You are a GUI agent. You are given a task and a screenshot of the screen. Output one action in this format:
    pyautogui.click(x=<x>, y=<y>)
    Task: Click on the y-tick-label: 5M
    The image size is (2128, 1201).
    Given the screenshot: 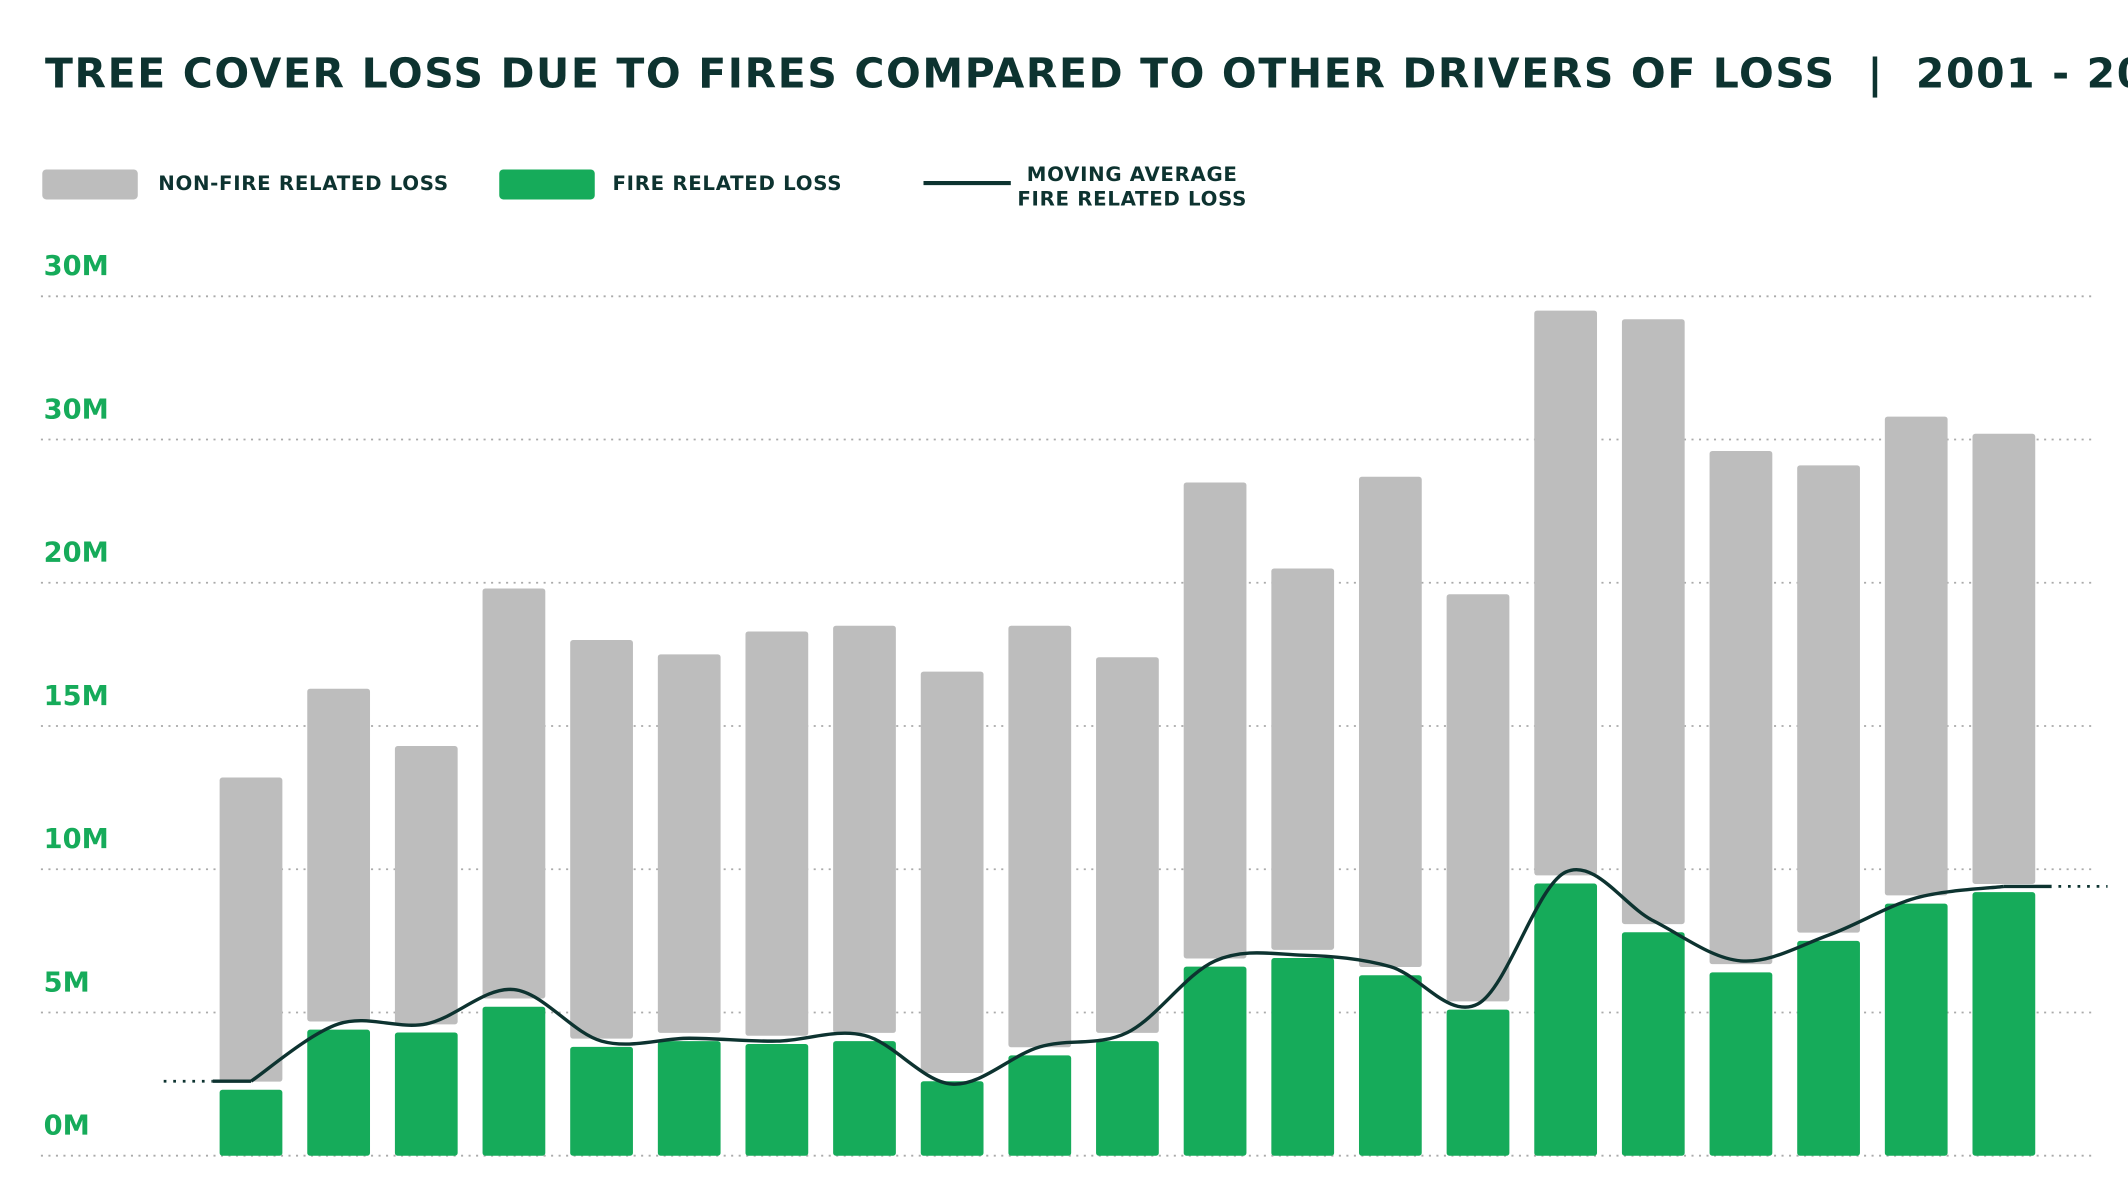 What is the action you would take?
    pyautogui.click(x=67, y=982)
    